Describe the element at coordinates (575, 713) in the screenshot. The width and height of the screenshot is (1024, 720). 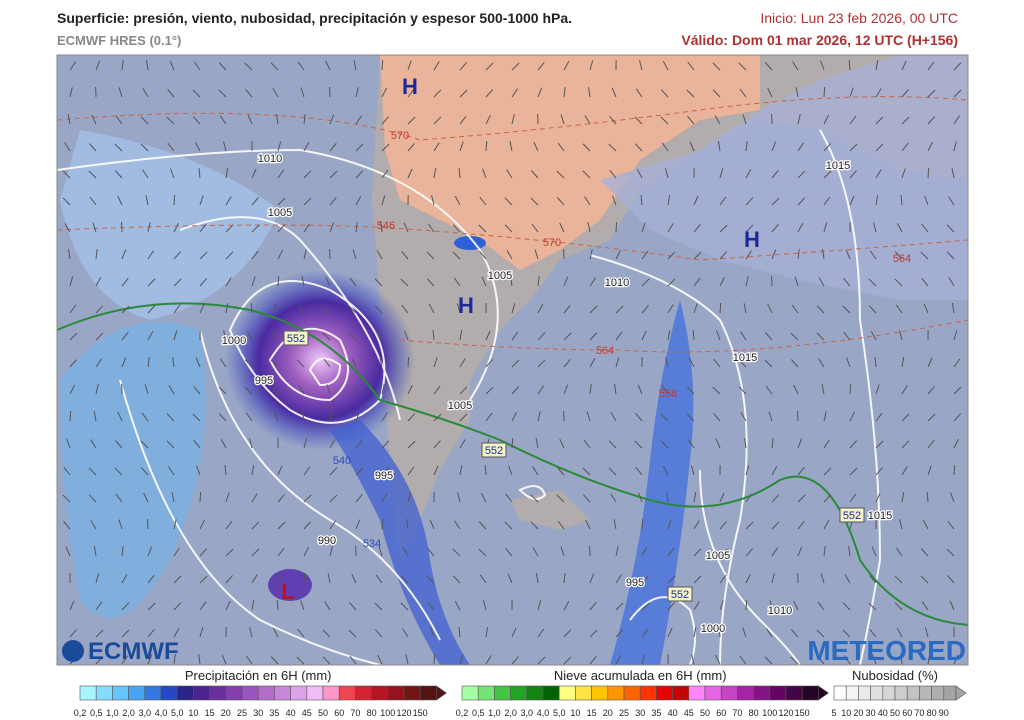
I see `legend-label: 10` at that location.